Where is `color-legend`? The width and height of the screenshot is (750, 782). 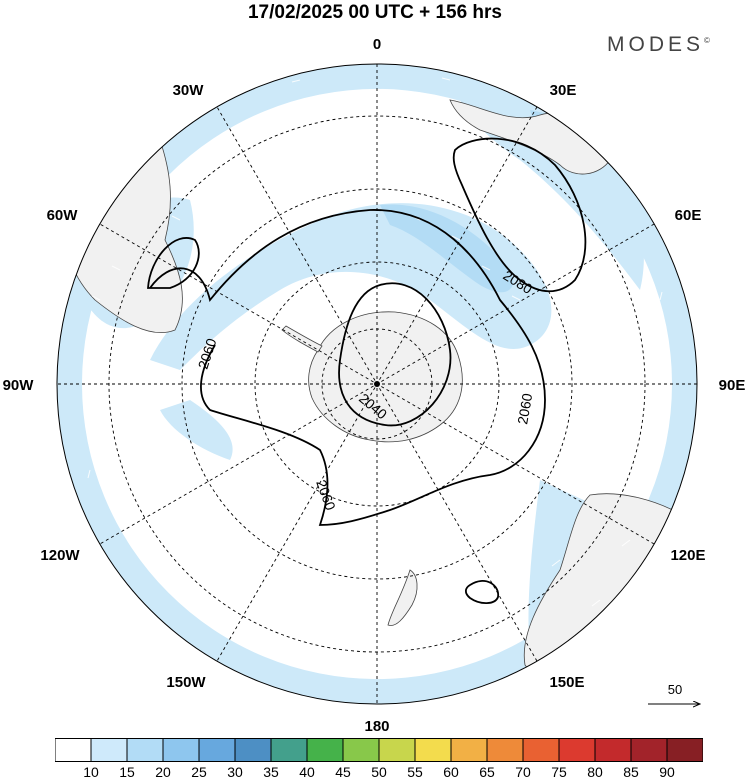 color-legend is located at coordinates (379, 750).